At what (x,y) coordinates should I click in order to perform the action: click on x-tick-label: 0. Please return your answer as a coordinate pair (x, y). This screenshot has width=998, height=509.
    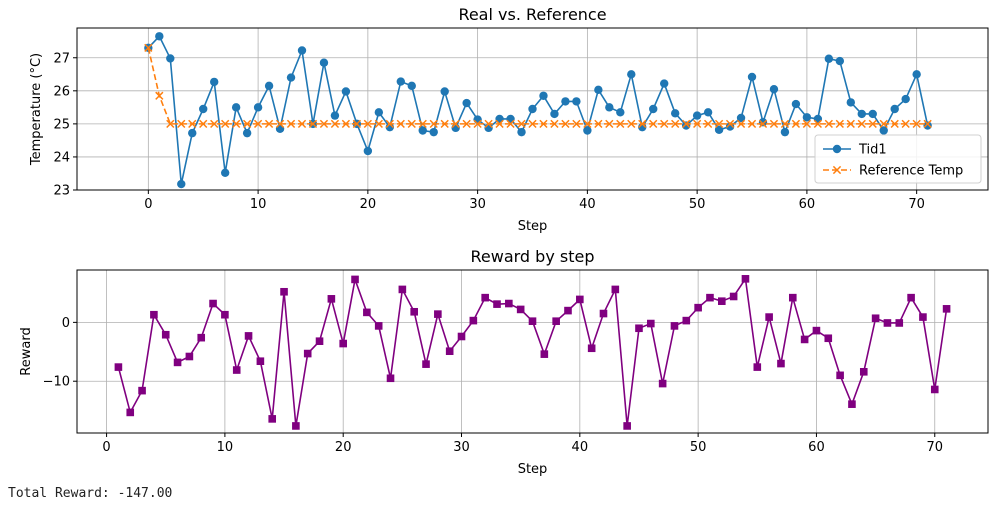
    Looking at the image, I should click on (106, 447).